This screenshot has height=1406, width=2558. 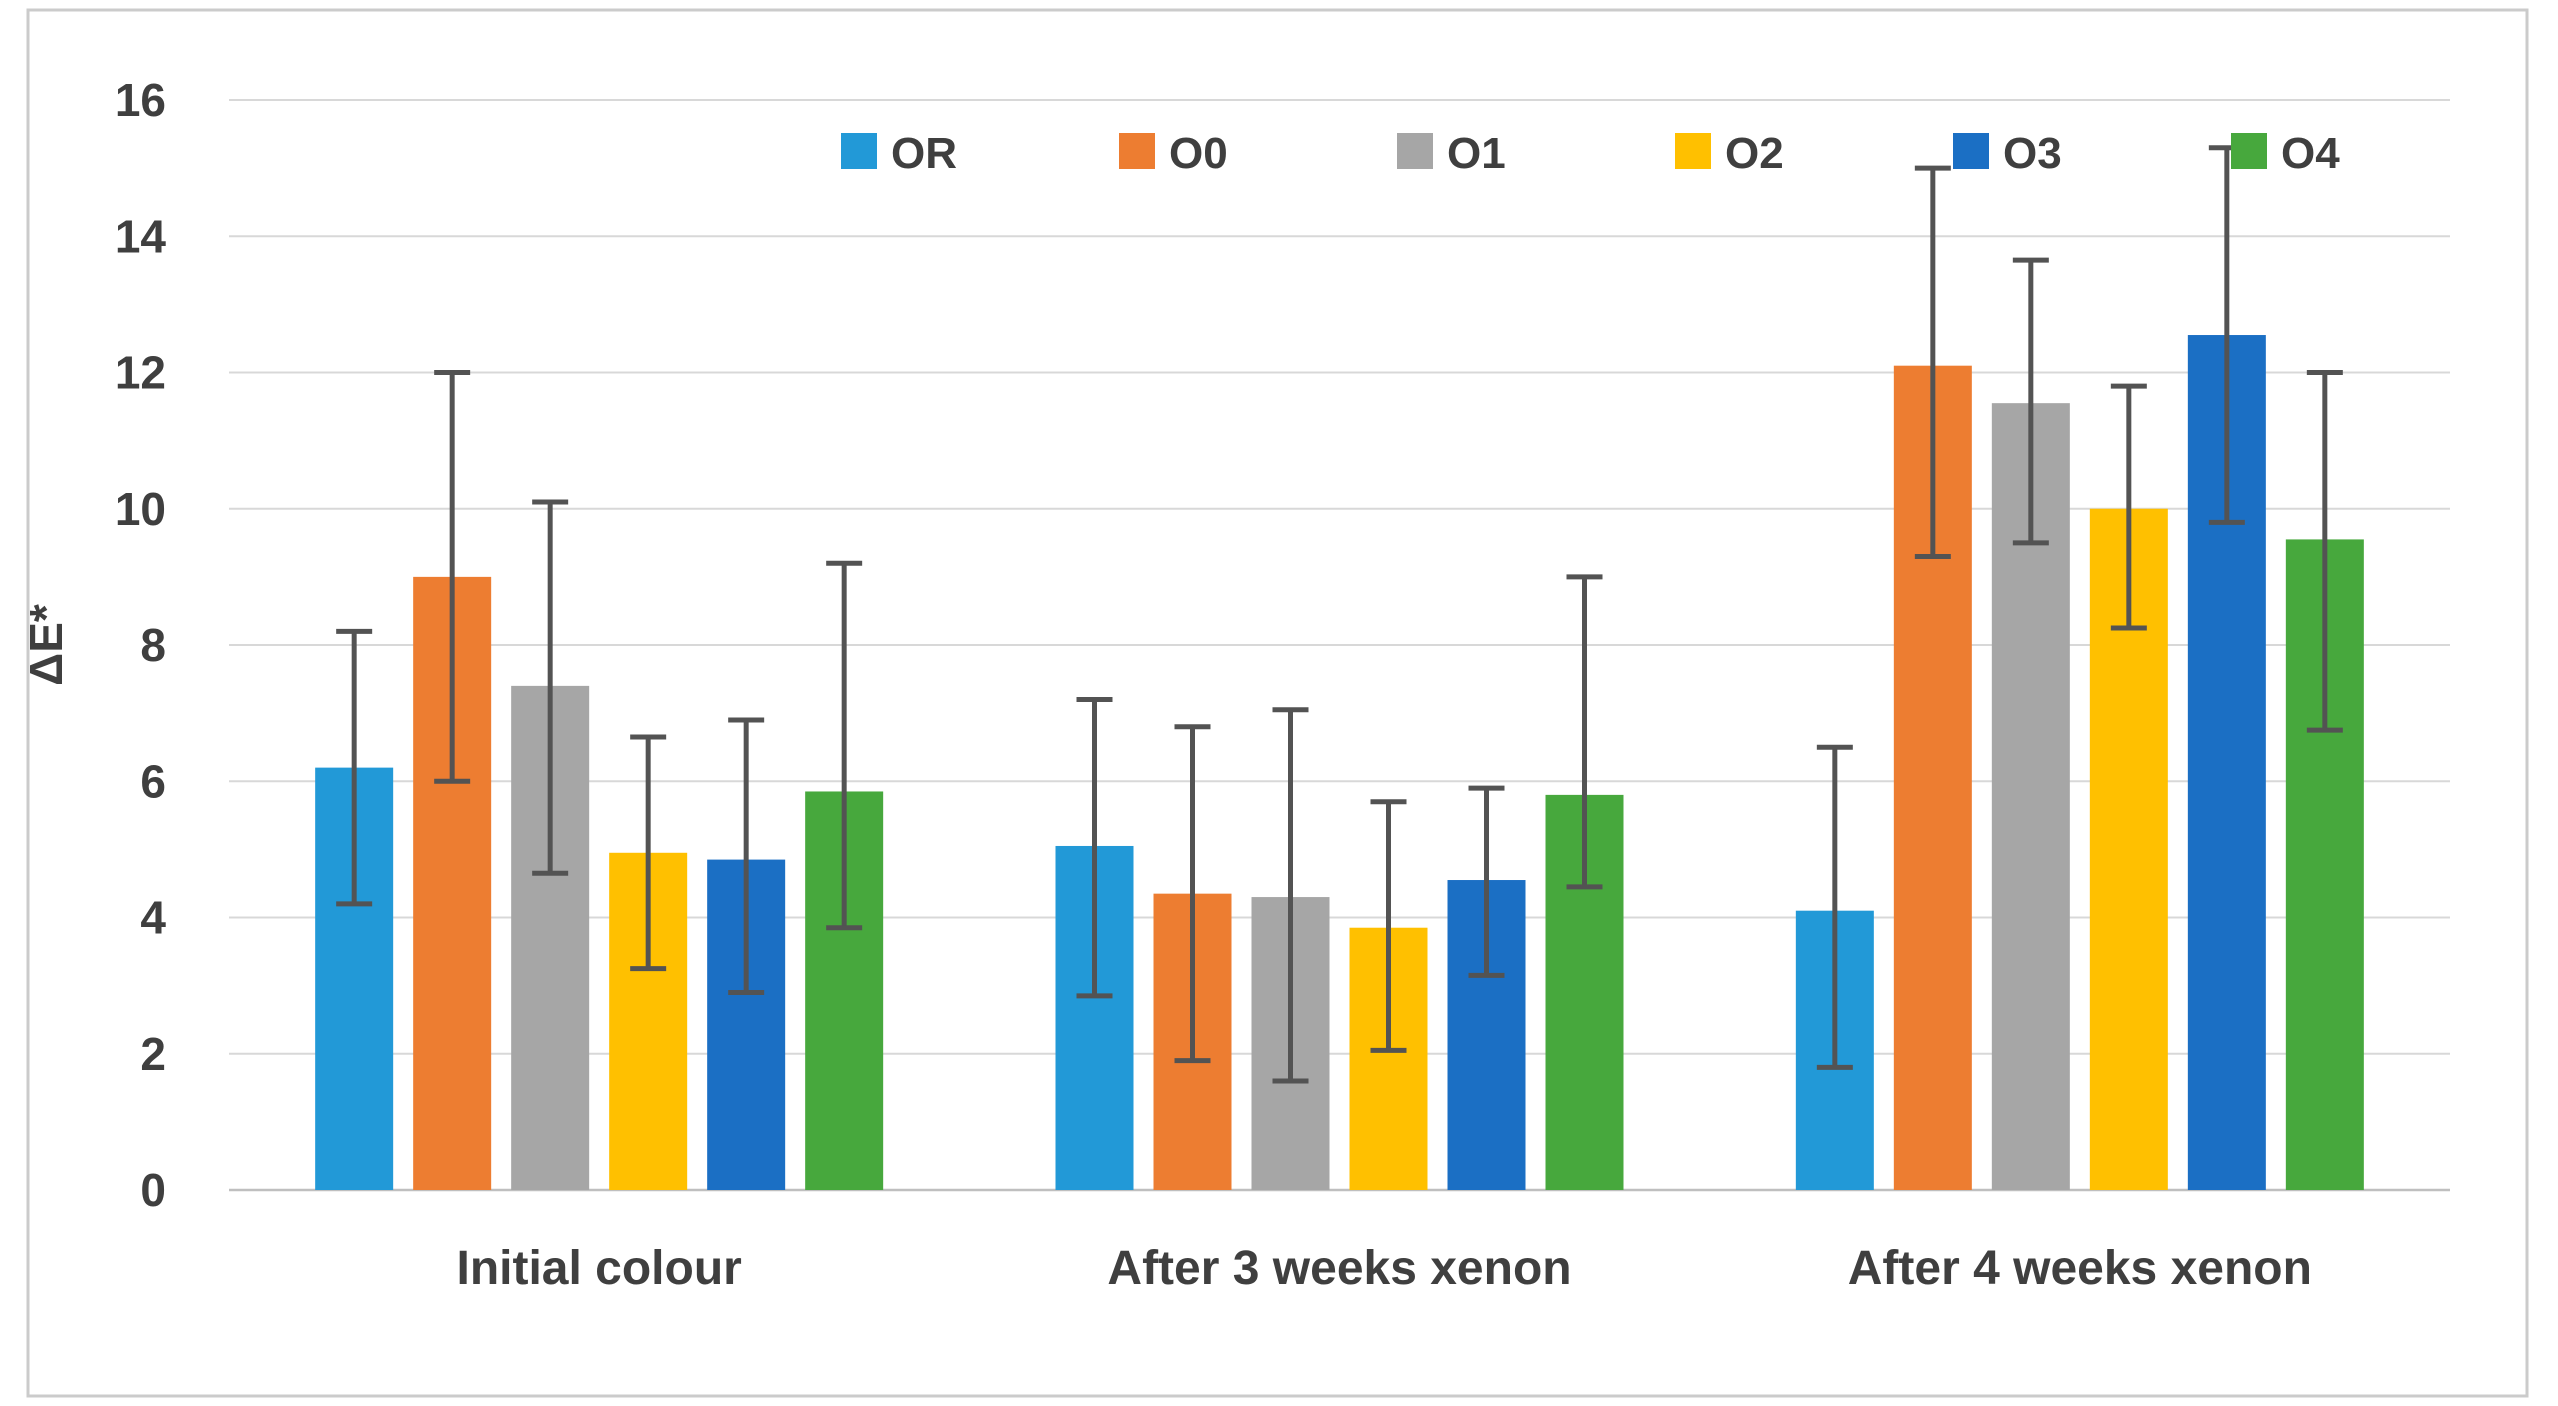 What do you see at coordinates (153, 1190) in the screenshot?
I see `y-tick-label-0: 0` at bounding box center [153, 1190].